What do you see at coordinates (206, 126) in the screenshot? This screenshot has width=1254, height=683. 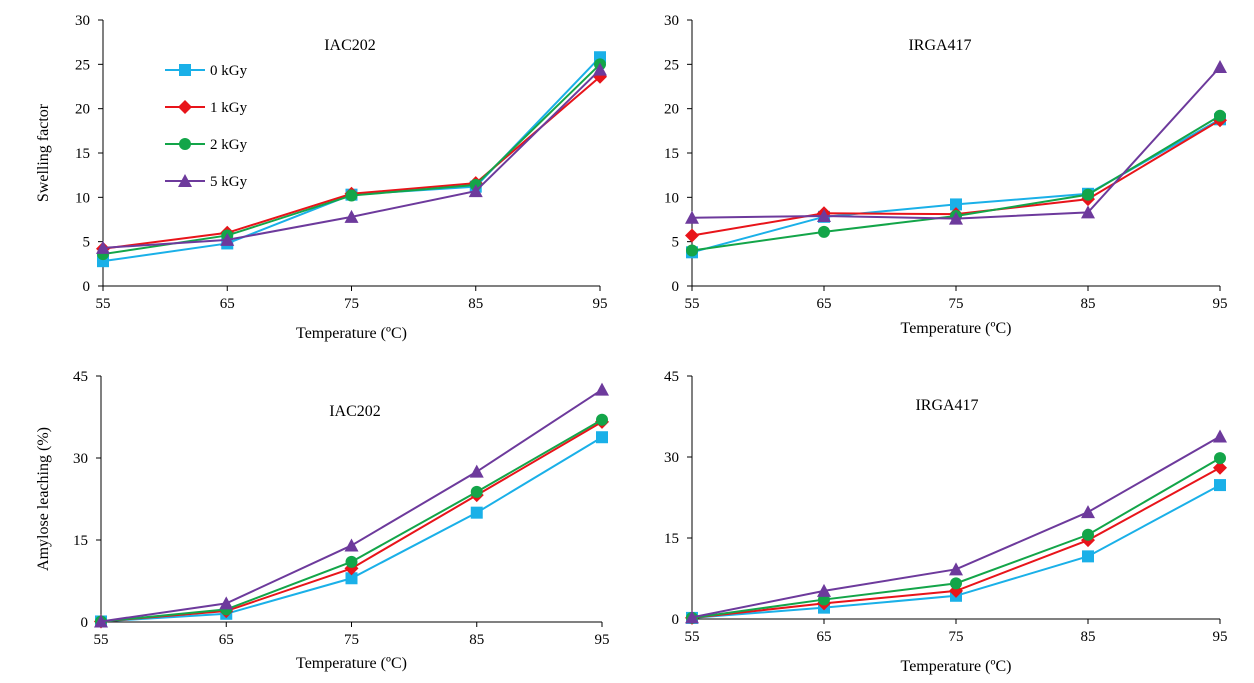 I see `legend: 0 kGy 1 kGy 2 kGy 5 kGy` at bounding box center [206, 126].